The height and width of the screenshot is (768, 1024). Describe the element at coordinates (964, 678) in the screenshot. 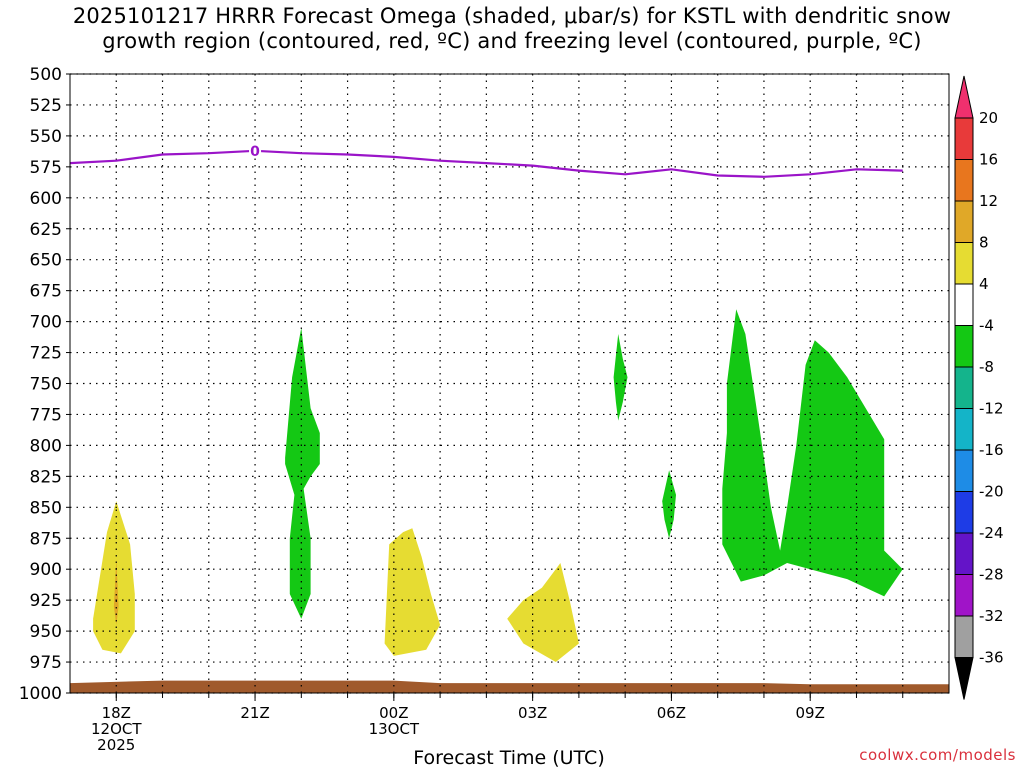

I see `colorbar-bottom-arrow` at that location.